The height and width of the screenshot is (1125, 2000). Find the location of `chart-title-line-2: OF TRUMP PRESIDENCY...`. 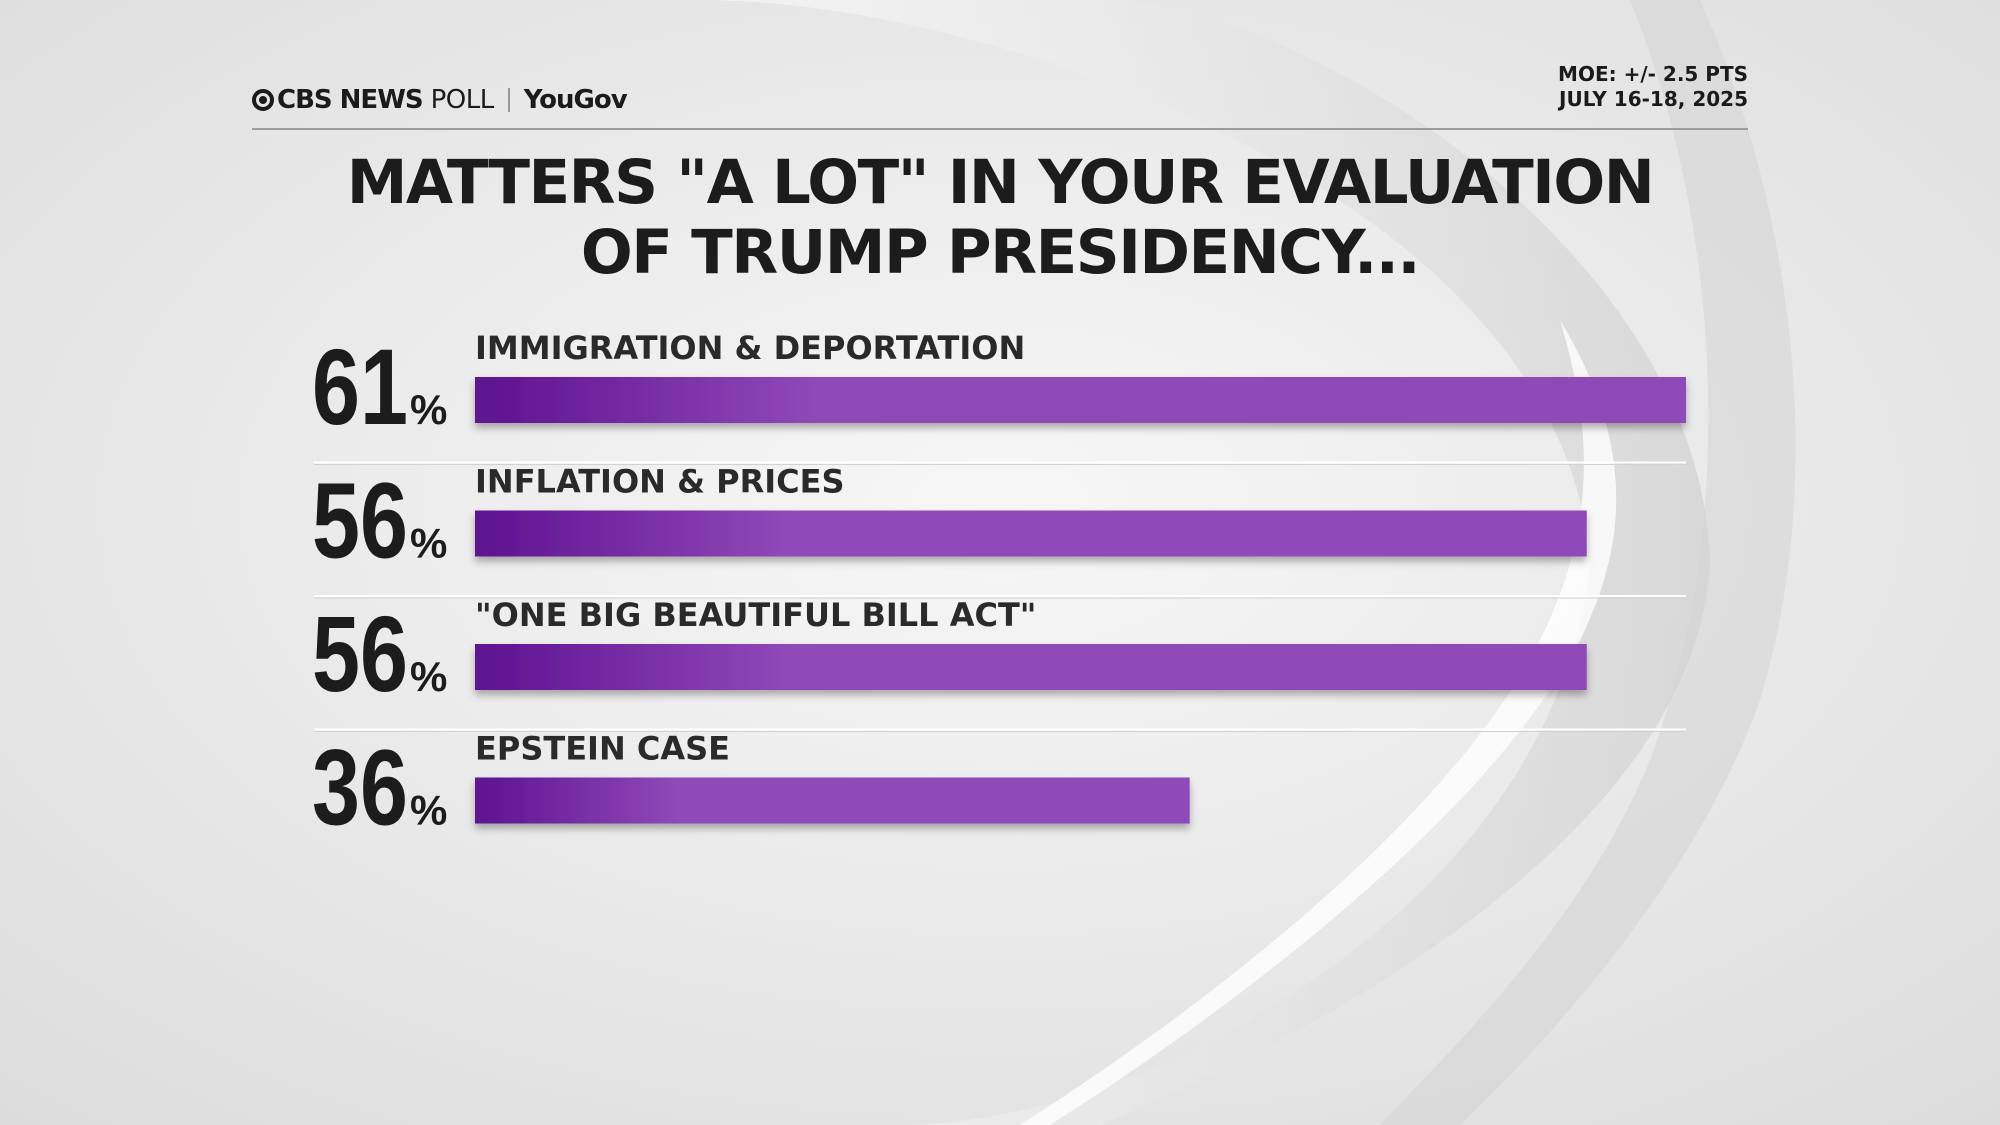

chart-title-line-2: OF TRUMP PRESIDENCY... is located at coordinates (1000, 252).